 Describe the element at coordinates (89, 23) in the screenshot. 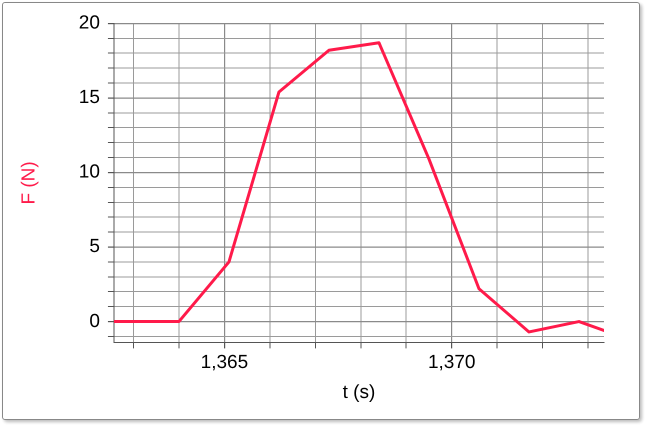

I see `y-tick-label: 20` at that location.